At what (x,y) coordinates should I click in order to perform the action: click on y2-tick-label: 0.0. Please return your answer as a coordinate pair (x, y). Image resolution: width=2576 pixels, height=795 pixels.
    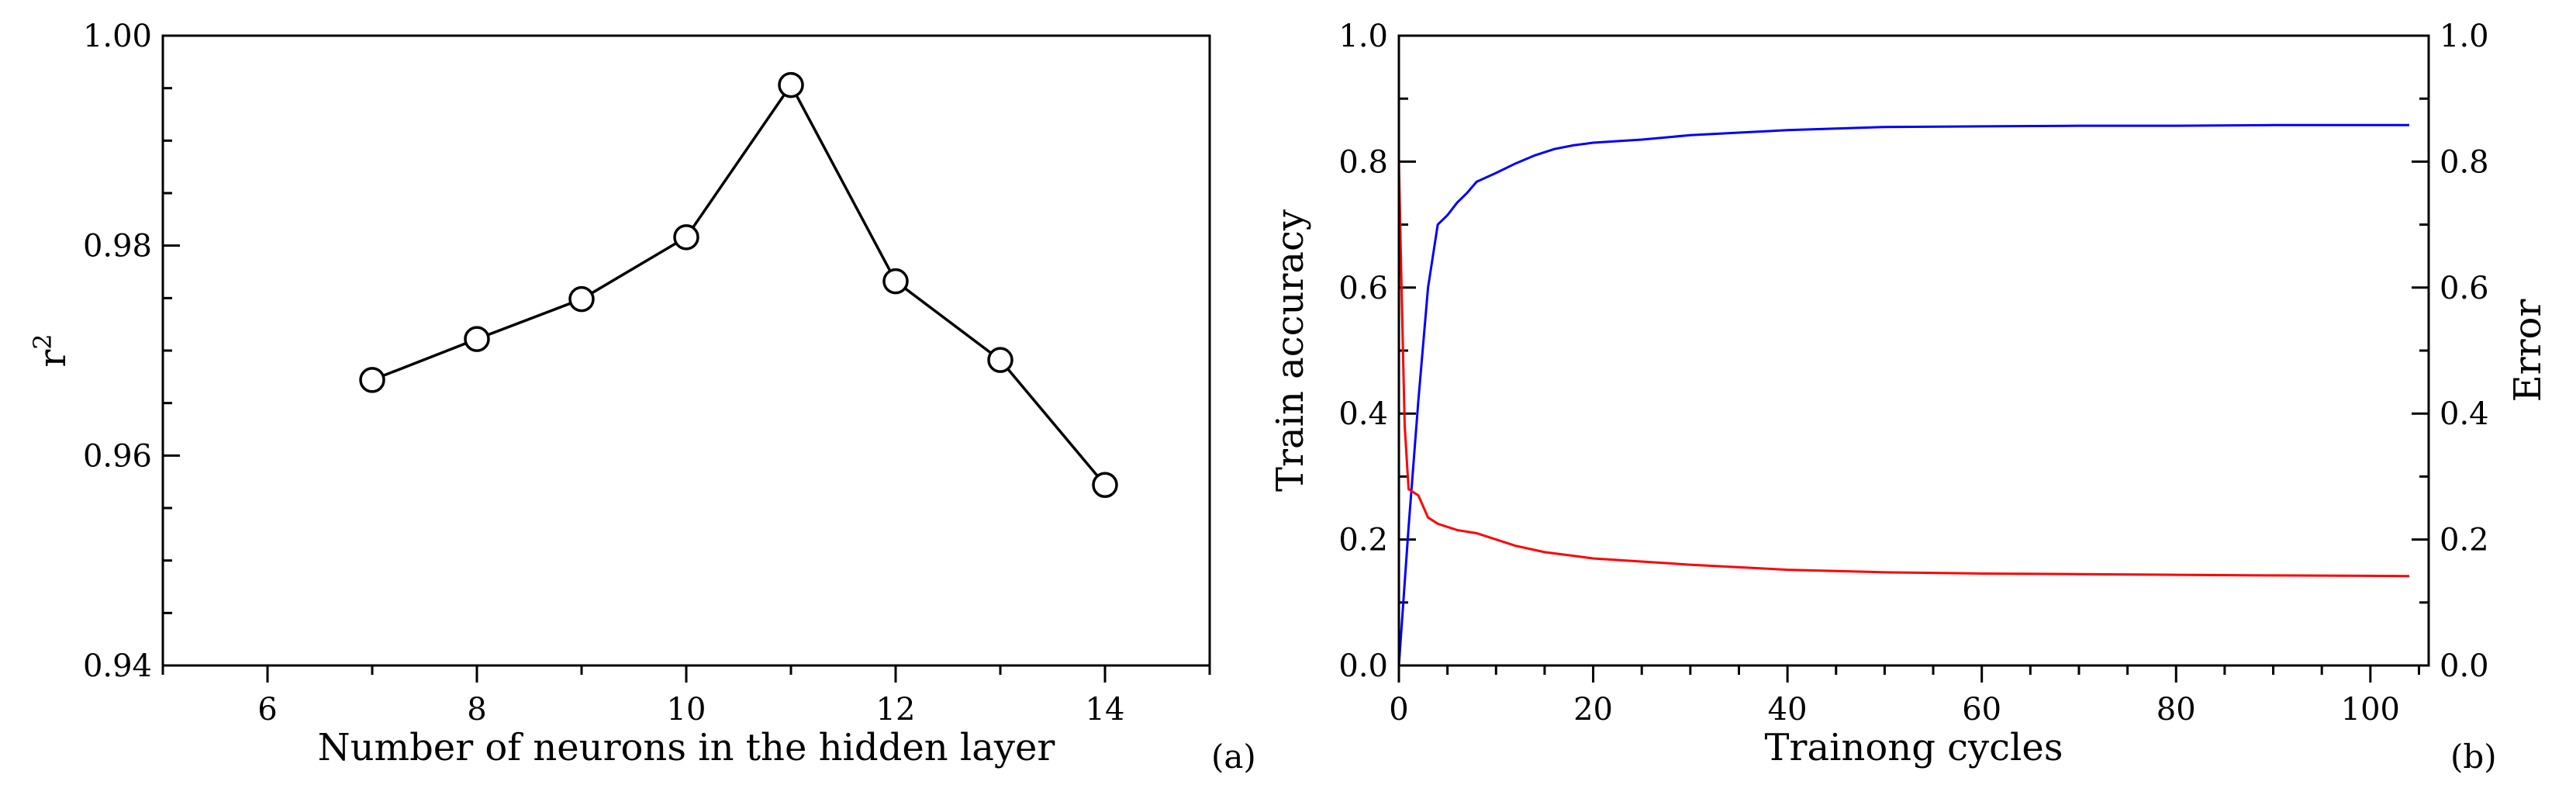
    Looking at the image, I should click on (2464, 666).